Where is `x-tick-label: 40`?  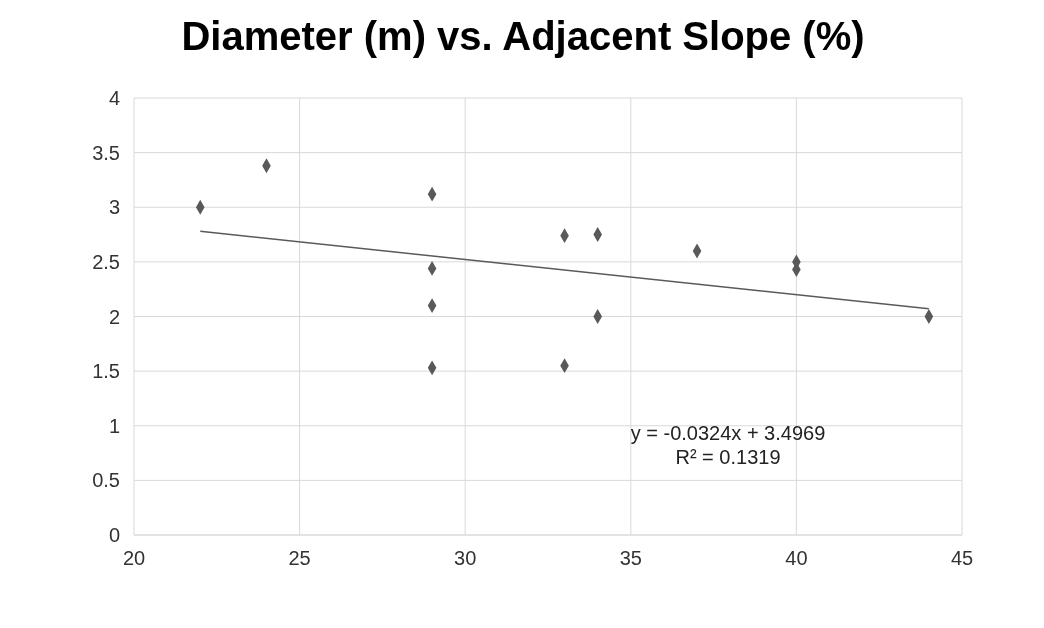
x-tick-label: 40 is located at coordinates (796, 558).